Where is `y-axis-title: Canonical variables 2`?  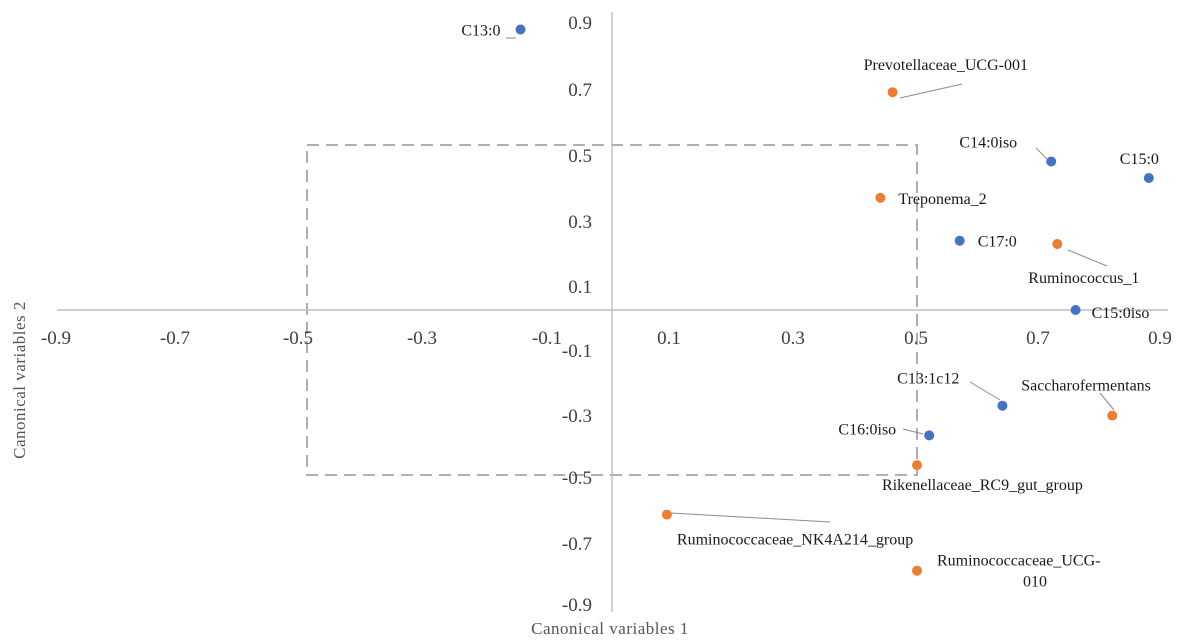
y-axis-title: Canonical variables 2 is located at coordinates (19, 380).